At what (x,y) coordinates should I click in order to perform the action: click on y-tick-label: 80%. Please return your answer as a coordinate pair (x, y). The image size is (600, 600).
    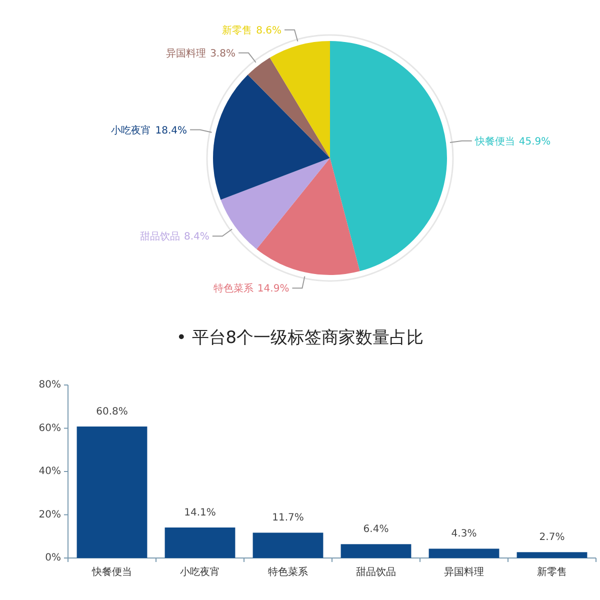
    Looking at the image, I should click on (49, 385).